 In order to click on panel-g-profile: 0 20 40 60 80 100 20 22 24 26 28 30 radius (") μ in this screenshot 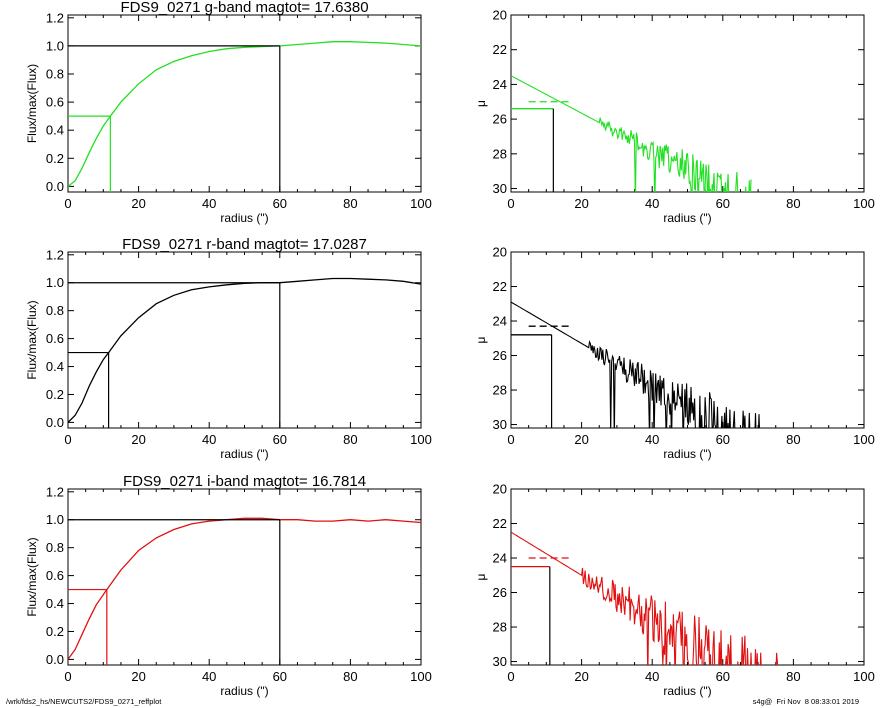, I will do `click(674, 117)`.